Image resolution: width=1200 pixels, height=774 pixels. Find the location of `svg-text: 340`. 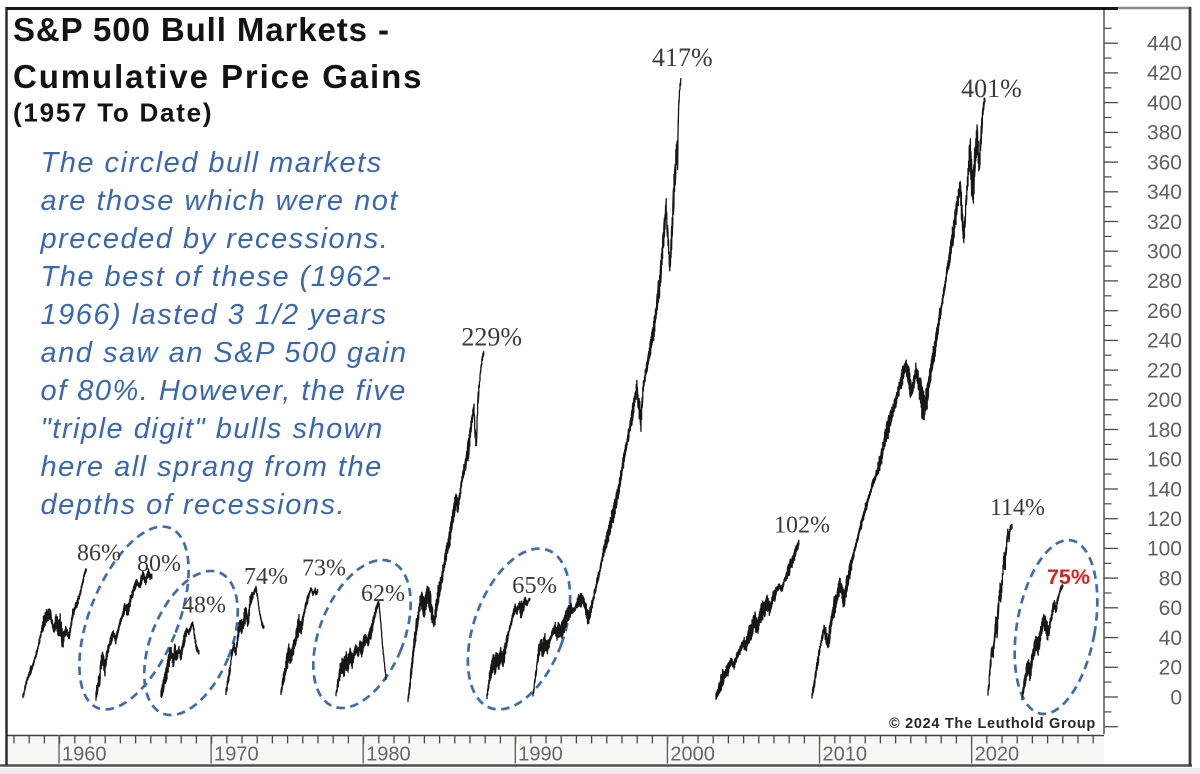

svg-text: 340 is located at coordinates (1164, 192).